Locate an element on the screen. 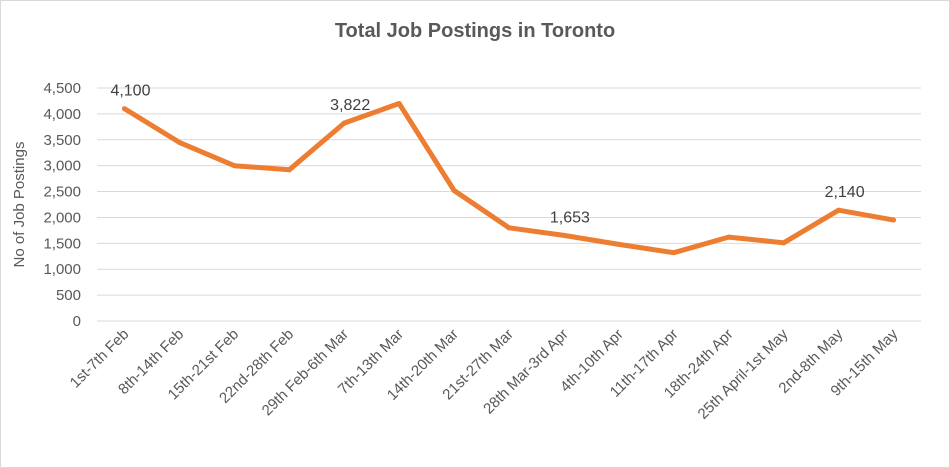 The height and width of the screenshot is (468, 950). y-tick-label: 1,500 is located at coordinates (62, 243).